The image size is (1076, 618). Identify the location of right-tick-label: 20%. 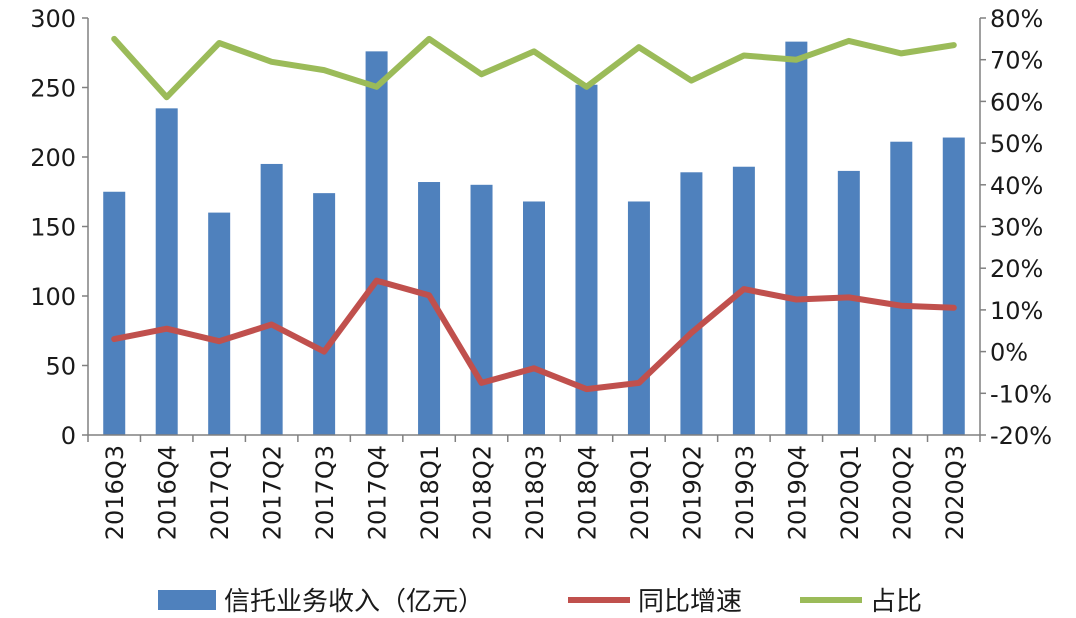
(1016, 269).